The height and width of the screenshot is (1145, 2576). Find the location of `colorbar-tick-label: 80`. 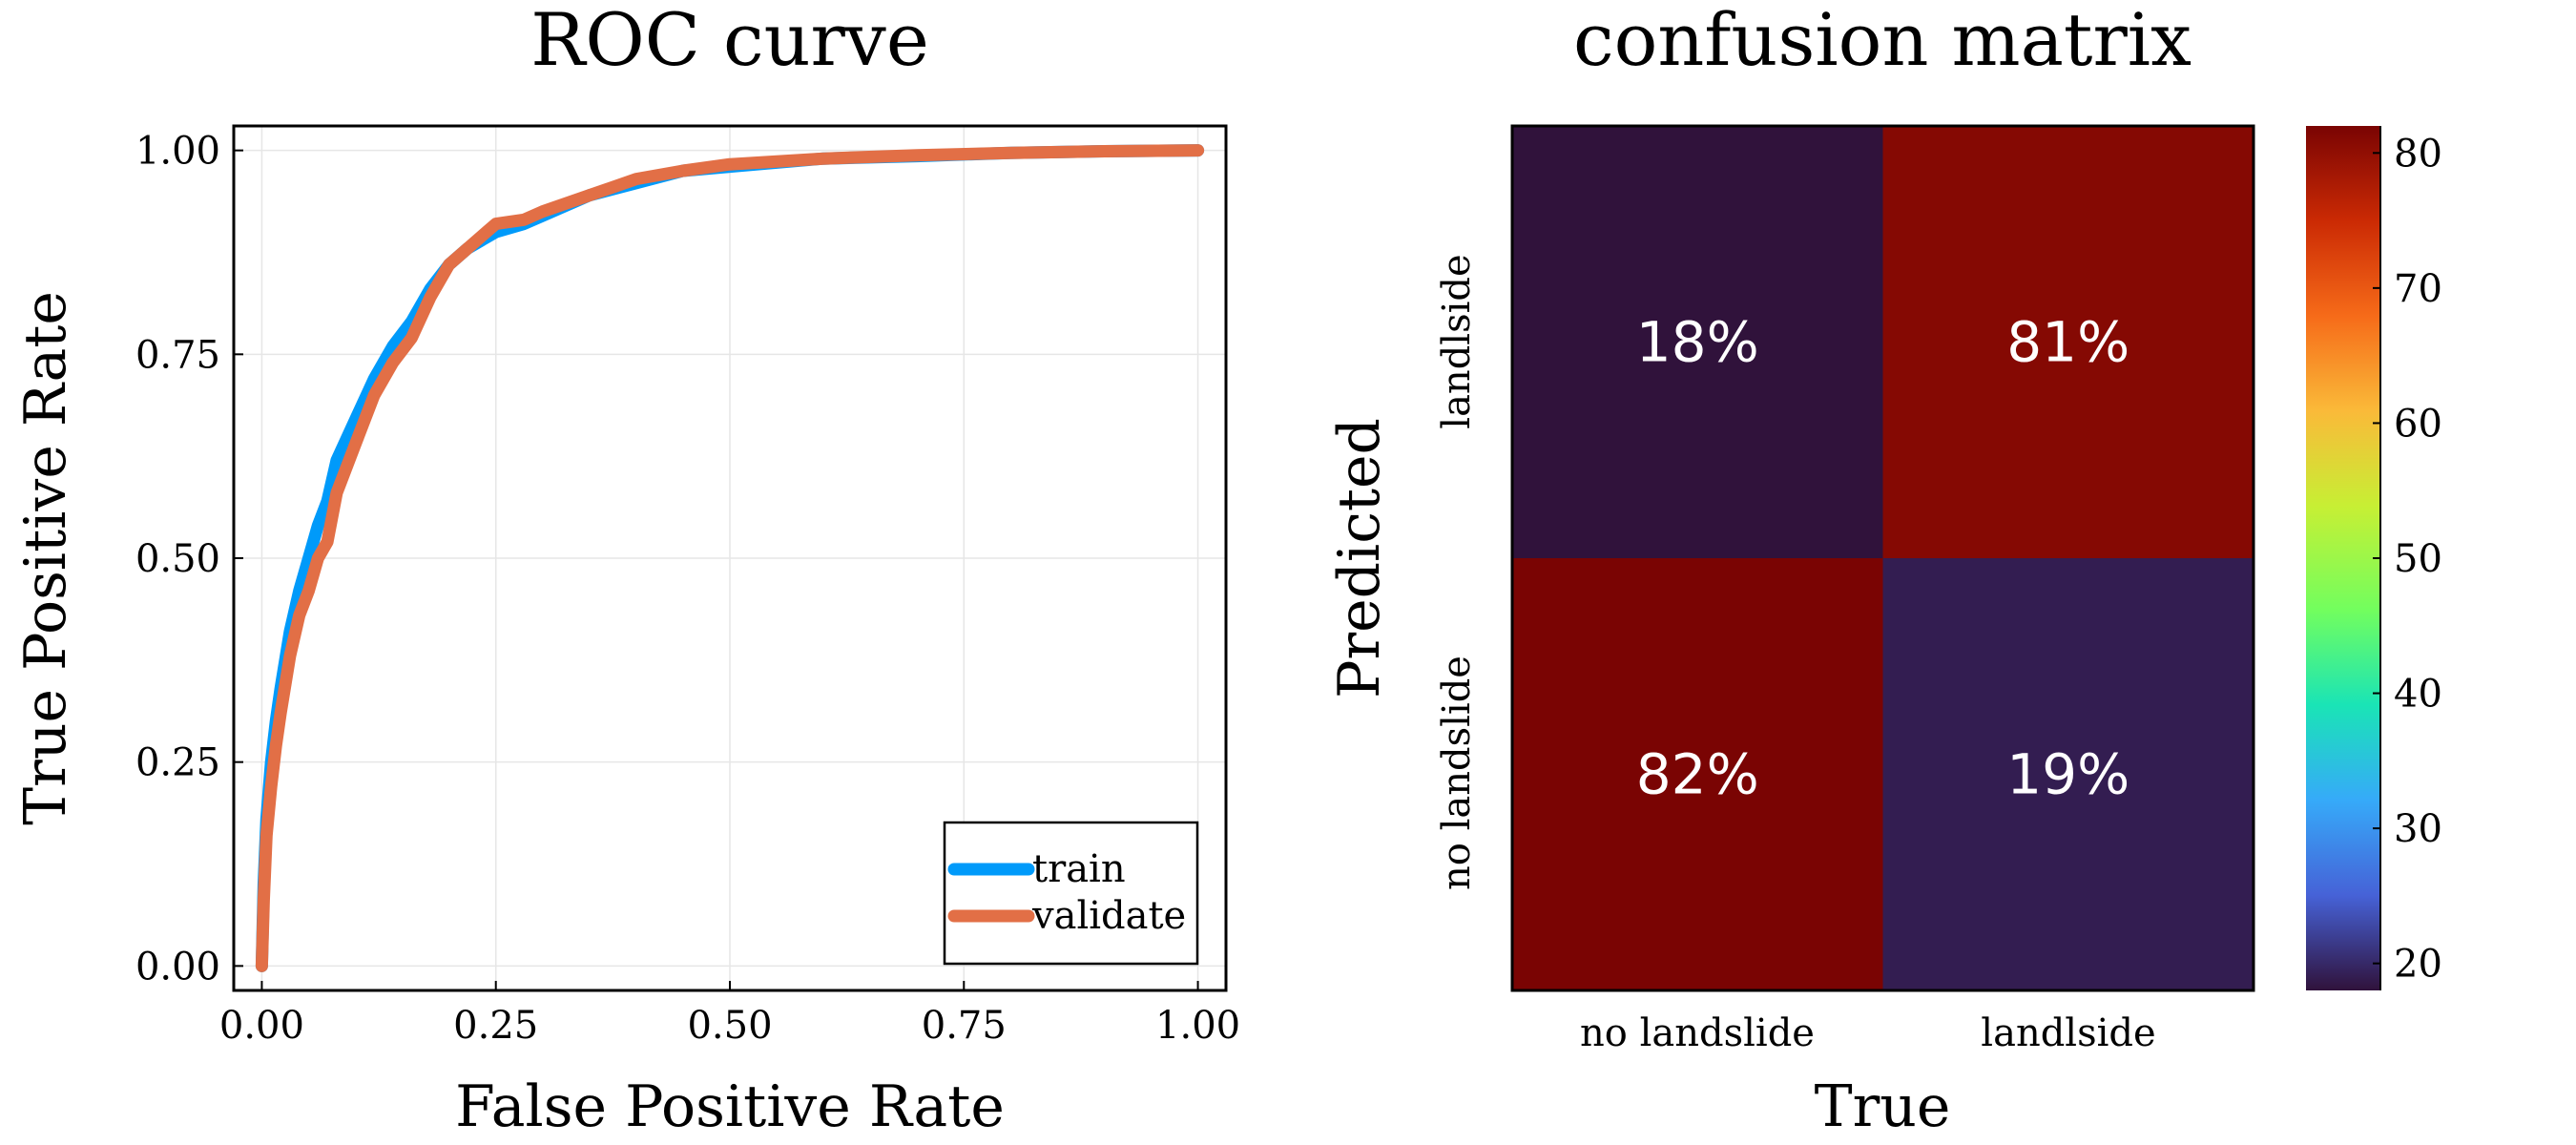

colorbar-tick-label: 80 is located at coordinates (2418, 154).